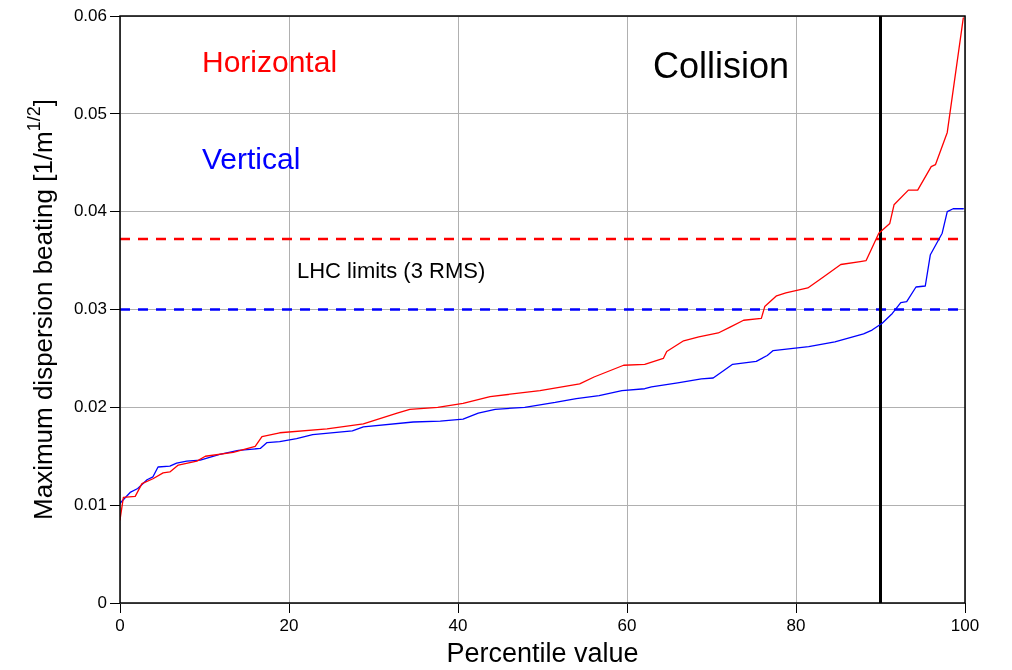 This screenshot has width=1012, height=670. I want to click on y-tick-label: 0.06, so click(90, 15).